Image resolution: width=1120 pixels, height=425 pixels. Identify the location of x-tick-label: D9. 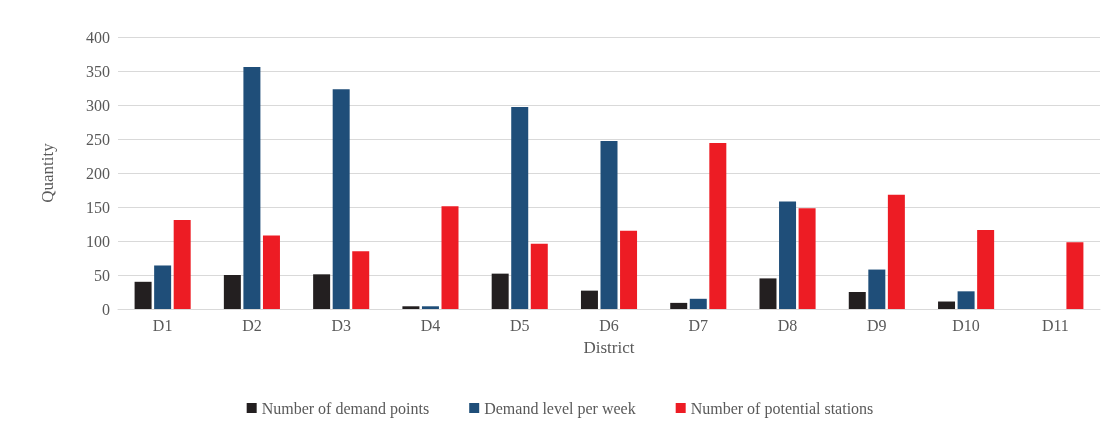
(877, 325).